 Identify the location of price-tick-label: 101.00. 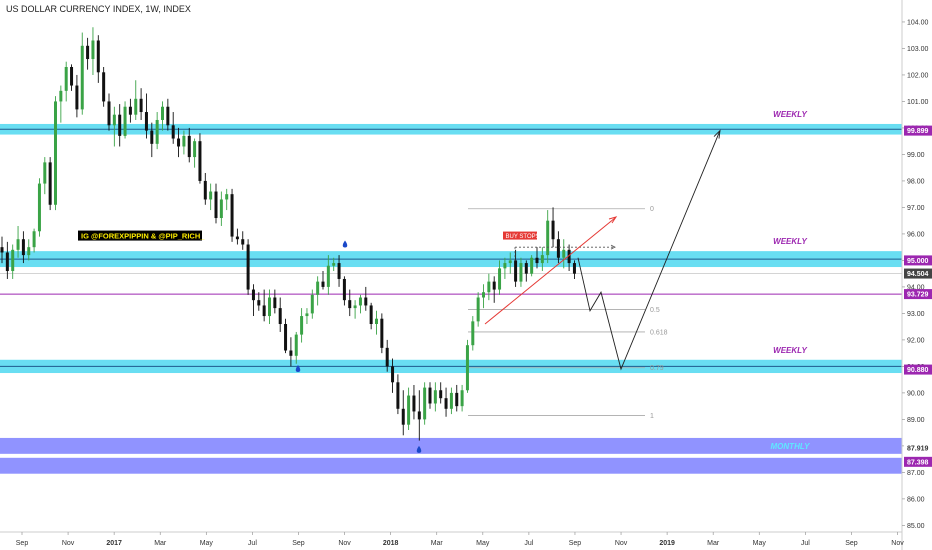
(918, 102).